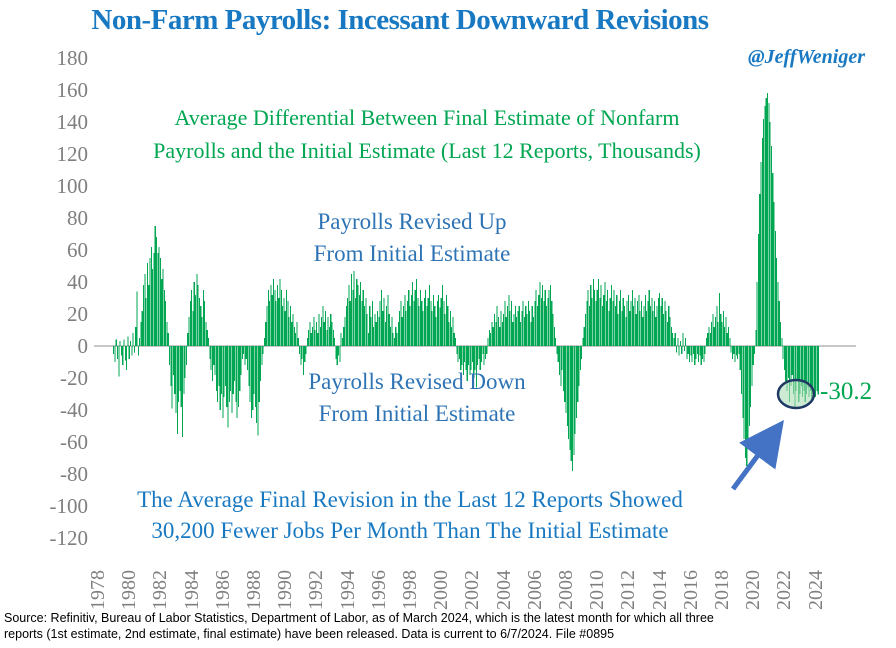 This screenshot has width=896, height=648. Describe the element at coordinates (722, 590) in the screenshot. I see `x-tick-label: 2018` at that location.